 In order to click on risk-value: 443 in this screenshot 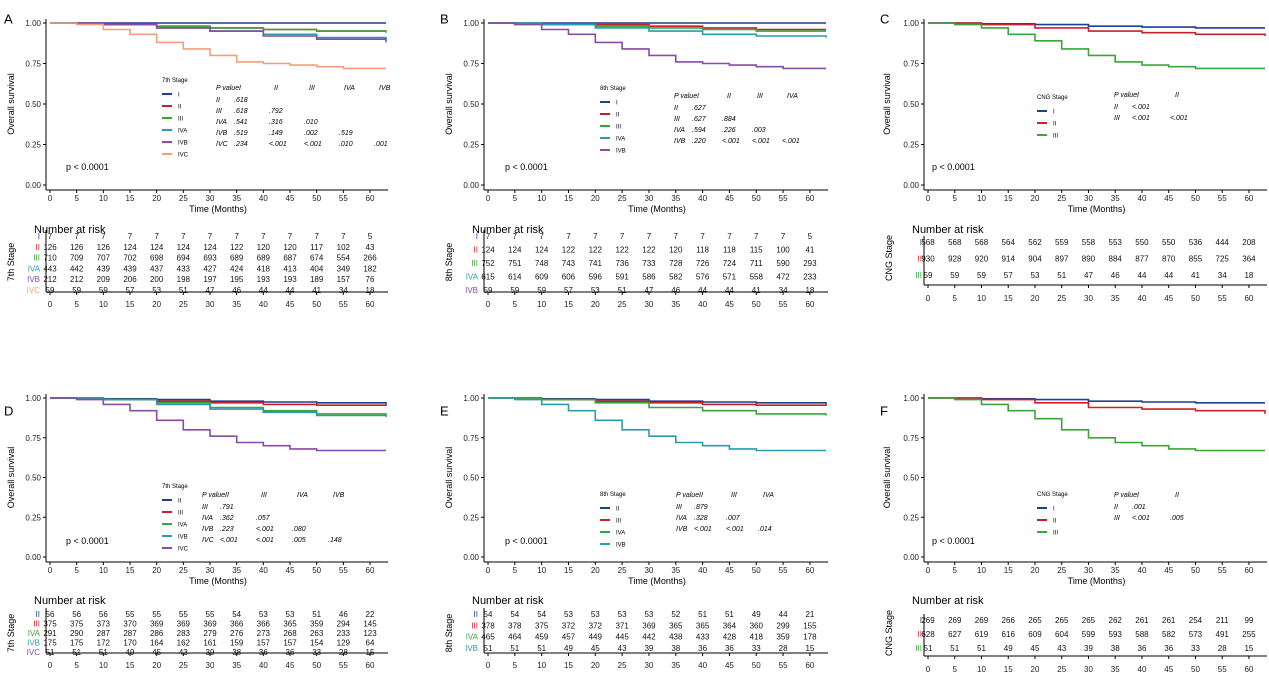, I will do `click(50, 268)`.